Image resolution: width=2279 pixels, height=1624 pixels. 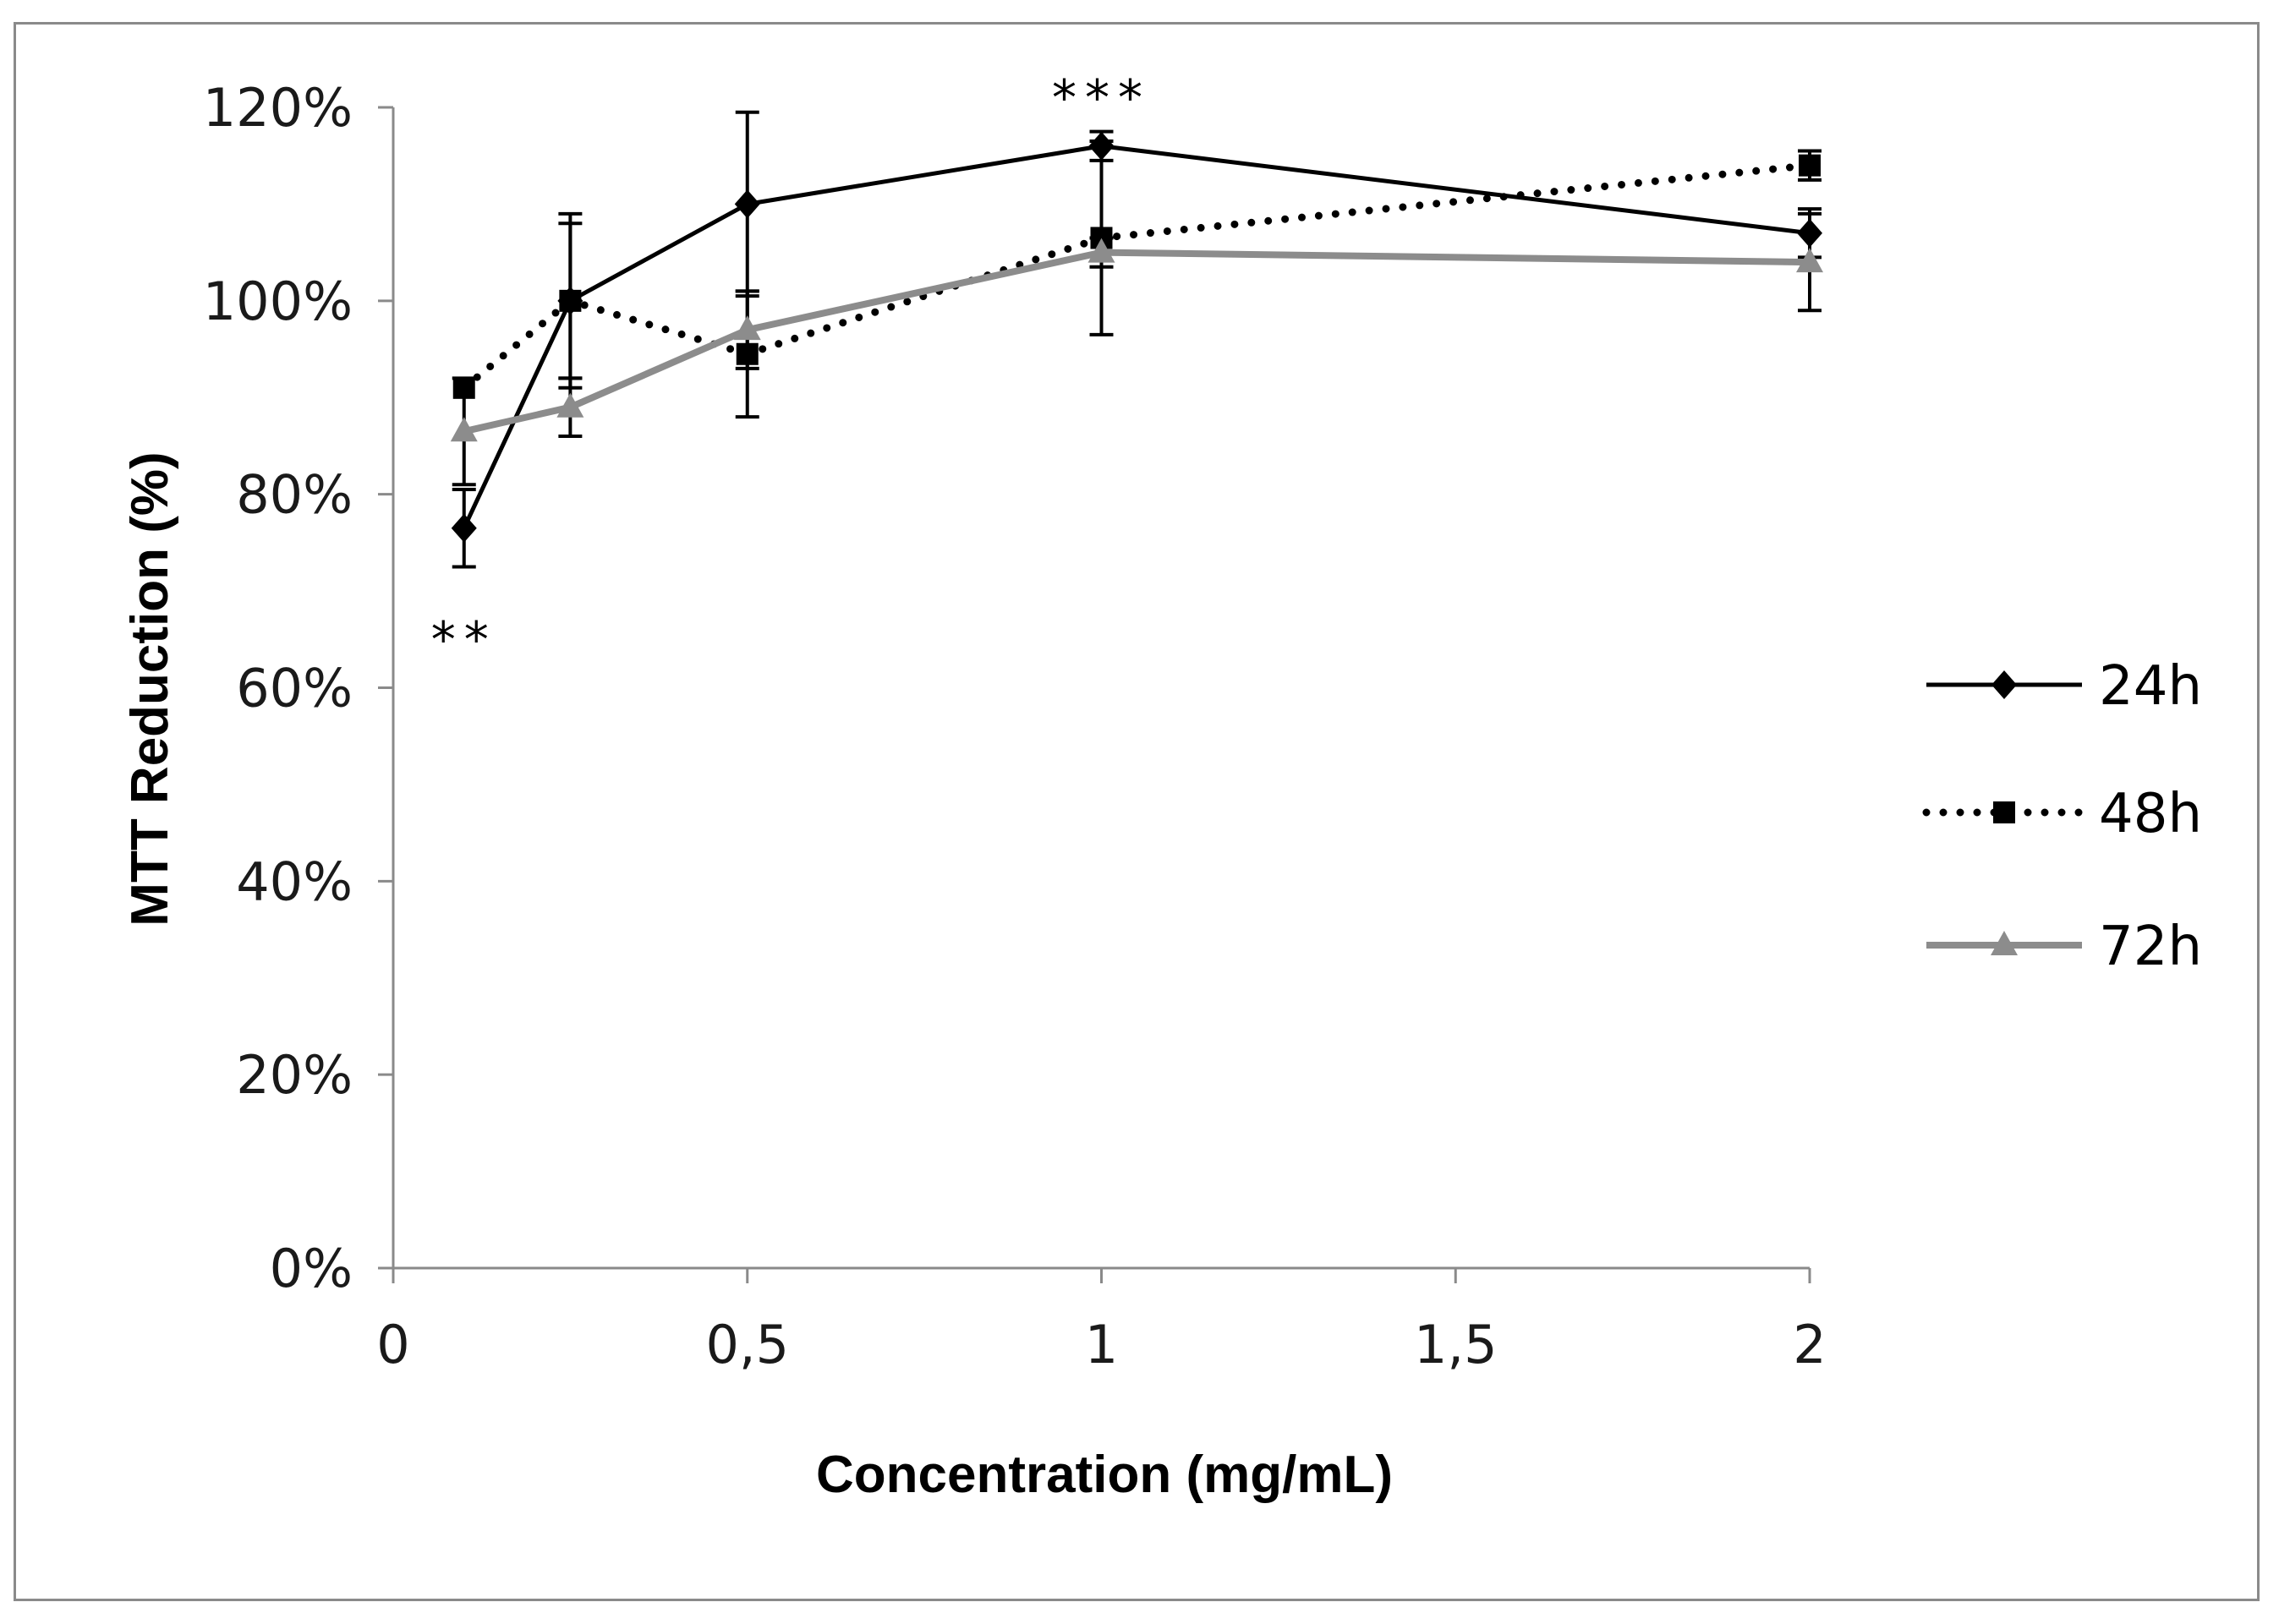 What do you see at coordinates (464, 639) in the screenshot?
I see `significance-label: **` at bounding box center [464, 639].